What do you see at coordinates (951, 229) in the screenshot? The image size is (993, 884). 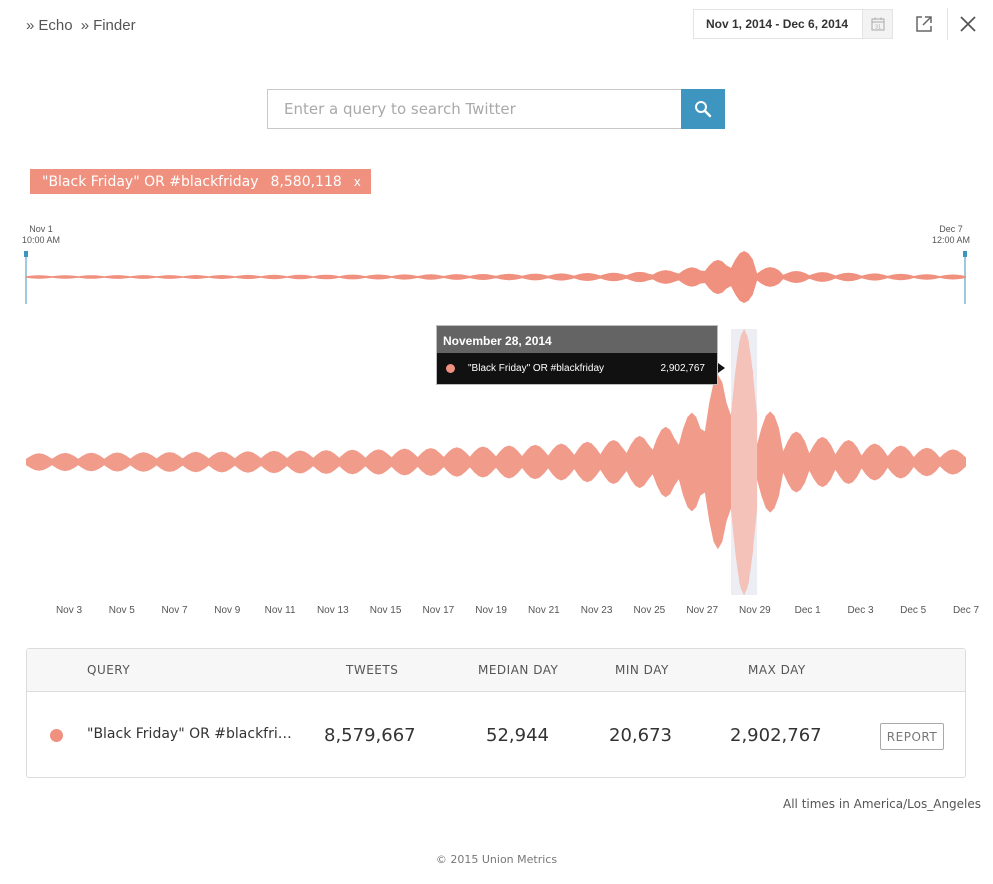 I see `overview-end-date: Dec 7` at bounding box center [951, 229].